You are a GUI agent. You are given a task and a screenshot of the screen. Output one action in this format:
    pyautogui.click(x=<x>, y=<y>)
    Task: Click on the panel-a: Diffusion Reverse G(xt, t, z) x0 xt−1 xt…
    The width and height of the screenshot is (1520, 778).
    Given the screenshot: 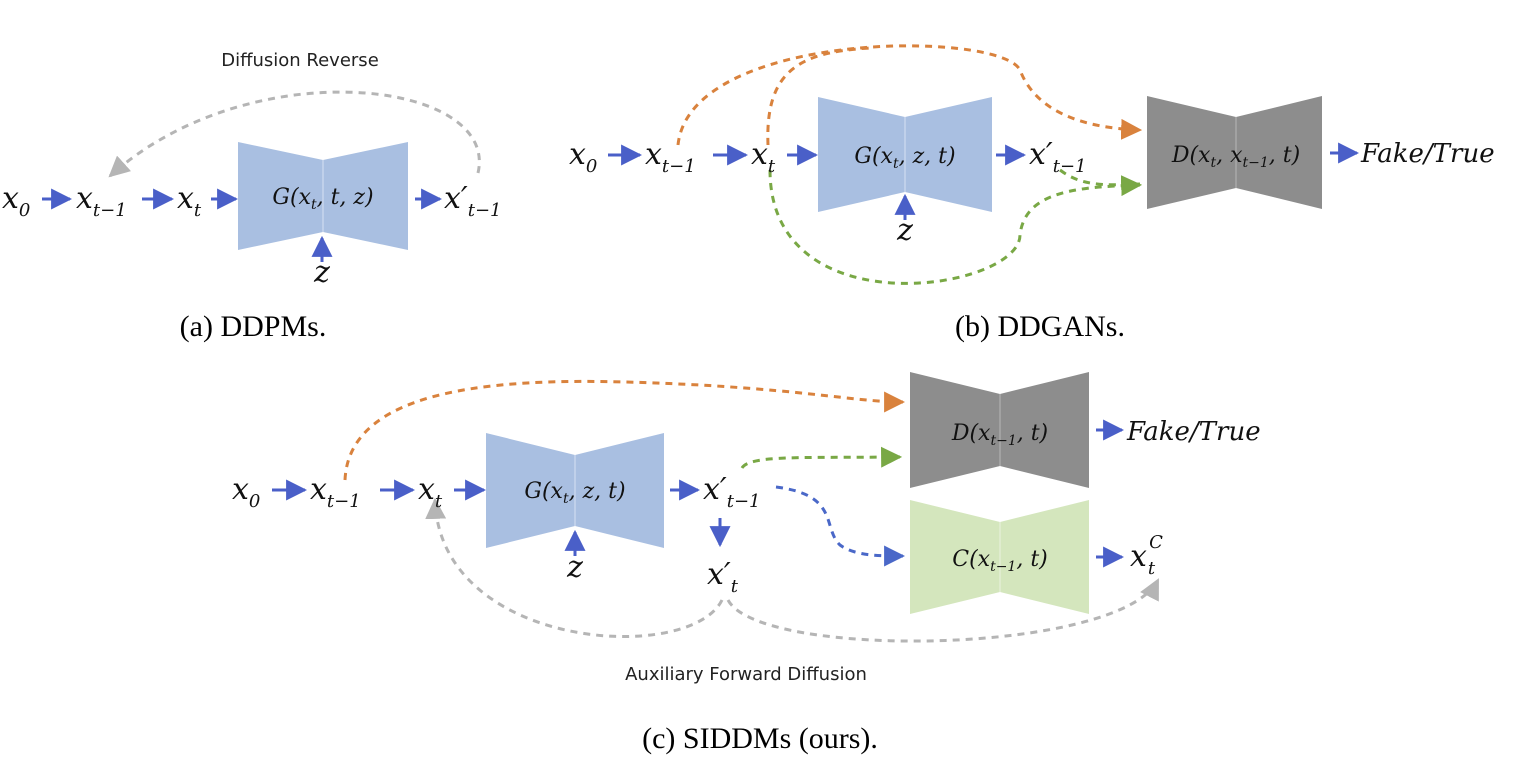 What is the action you would take?
    pyautogui.click(x=252, y=196)
    